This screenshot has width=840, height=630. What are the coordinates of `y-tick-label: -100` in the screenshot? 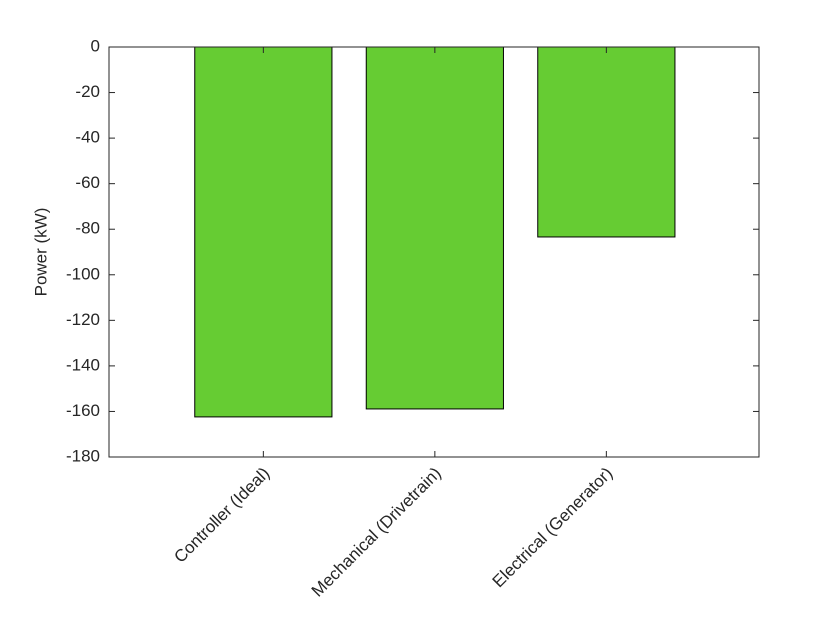 It's located at (83, 273).